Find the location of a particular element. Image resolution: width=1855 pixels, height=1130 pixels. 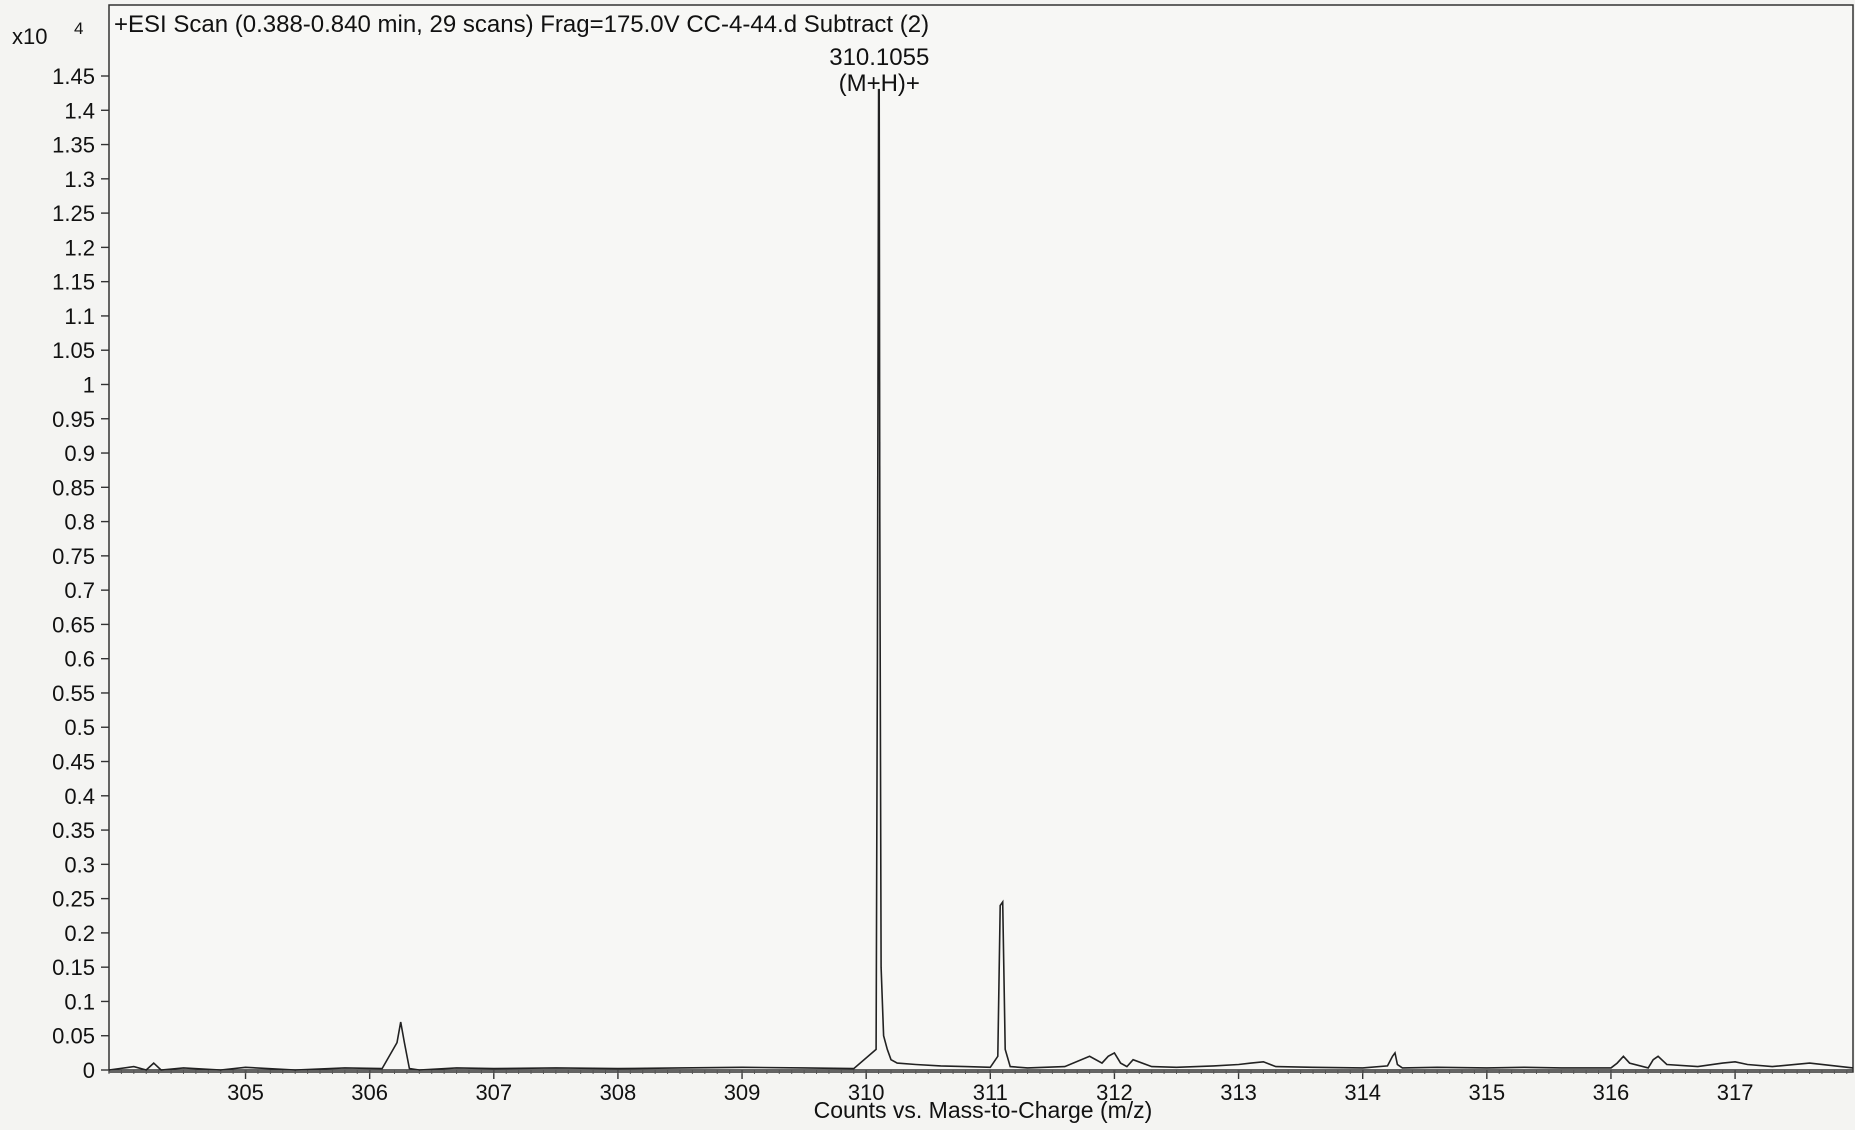

x-tick-label: 315 is located at coordinates (1486, 1092).